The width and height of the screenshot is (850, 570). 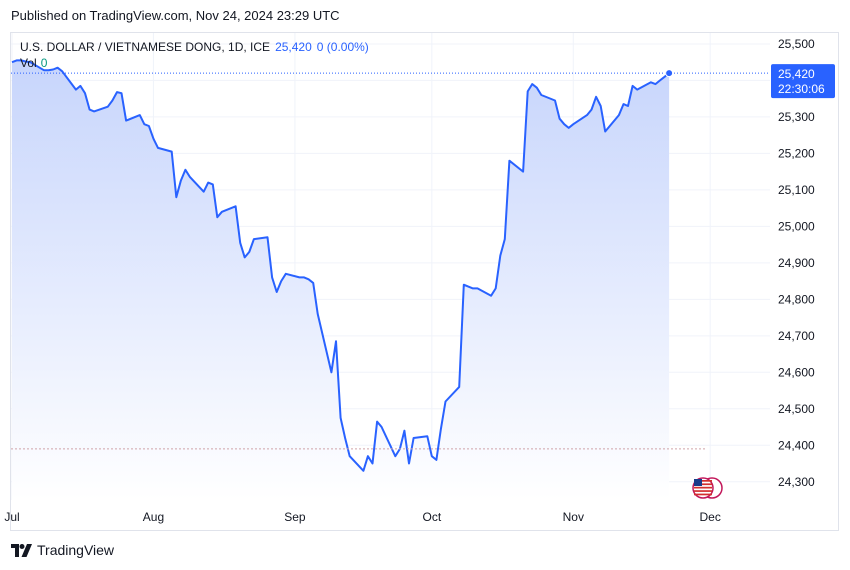 I want to click on tradingview-logo: TradingView, so click(x=62, y=550).